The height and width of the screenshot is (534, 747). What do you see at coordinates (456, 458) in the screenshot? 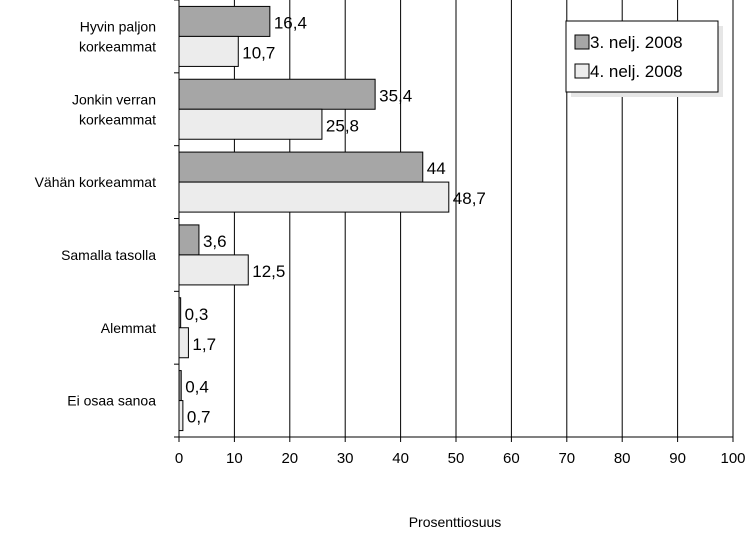
I see `x-tick-label: 50` at bounding box center [456, 458].